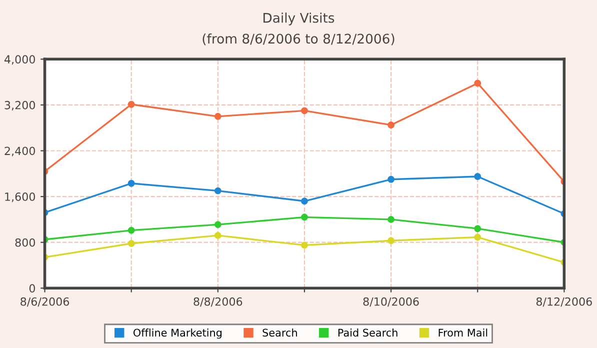  Describe the element at coordinates (463, 332) in the screenshot. I see `legend-label: From Mail` at that location.